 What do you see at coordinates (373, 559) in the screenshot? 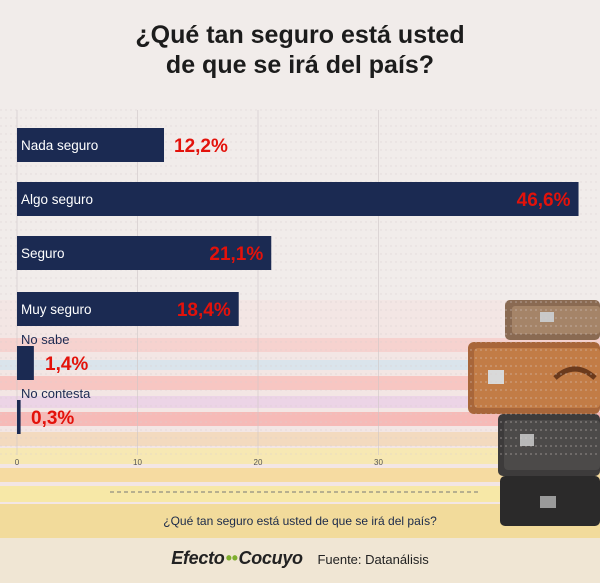
I see `source-text: Fuente: Datanálisis` at bounding box center [373, 559].